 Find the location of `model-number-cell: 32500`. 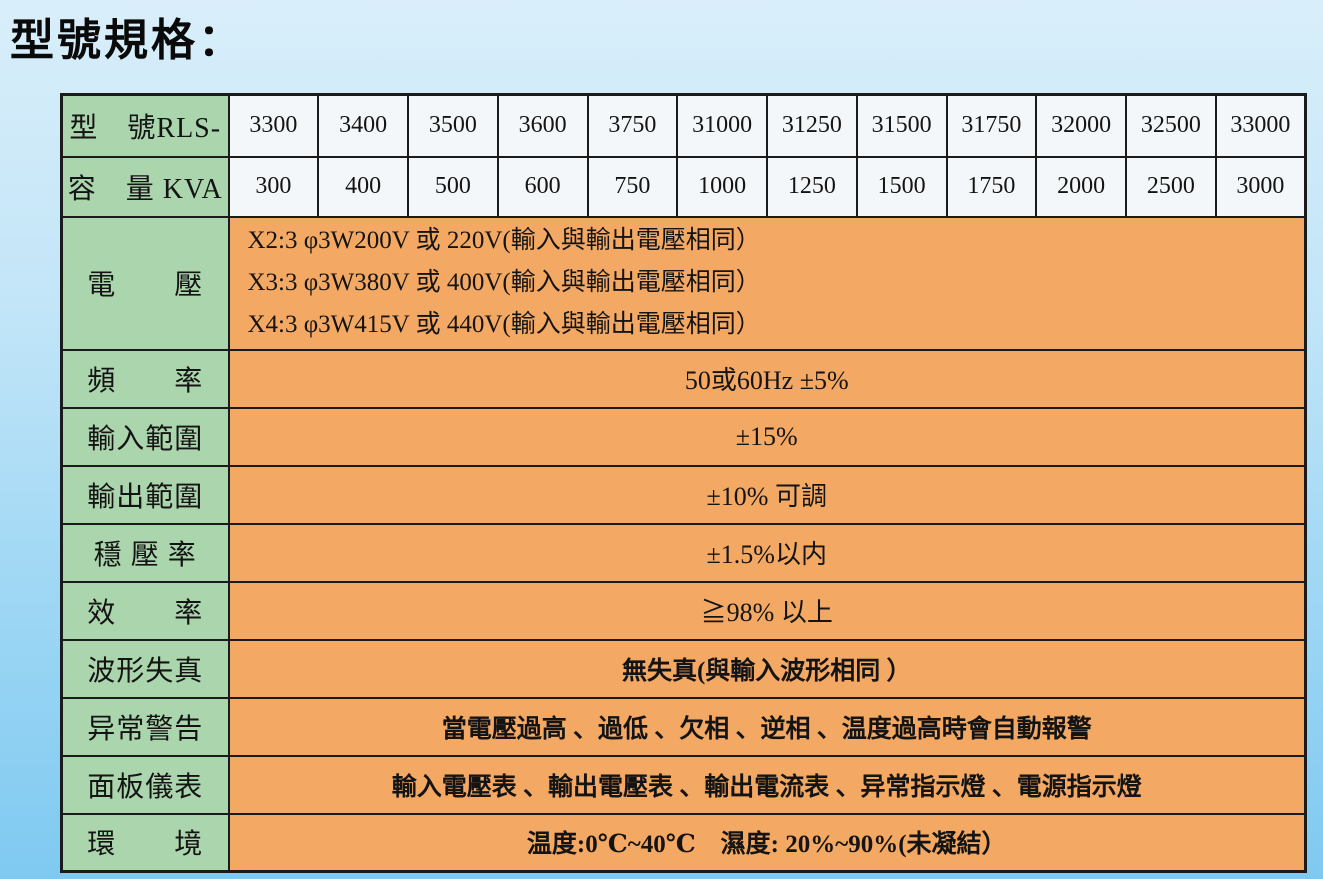

model-number-cell: 32500 is located at coordinates (1171, 125).